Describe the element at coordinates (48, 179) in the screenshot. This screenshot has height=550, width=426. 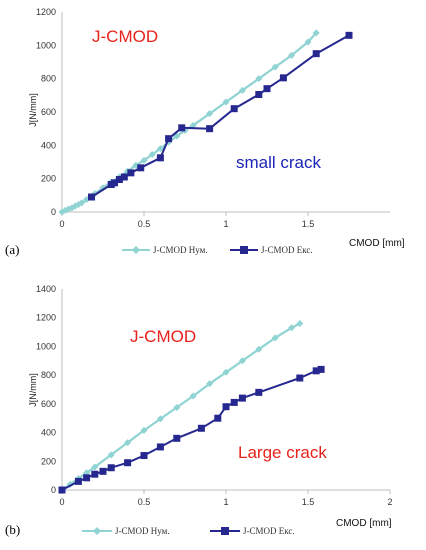
I see `panel-a-y-tick-label: 200` at that location.